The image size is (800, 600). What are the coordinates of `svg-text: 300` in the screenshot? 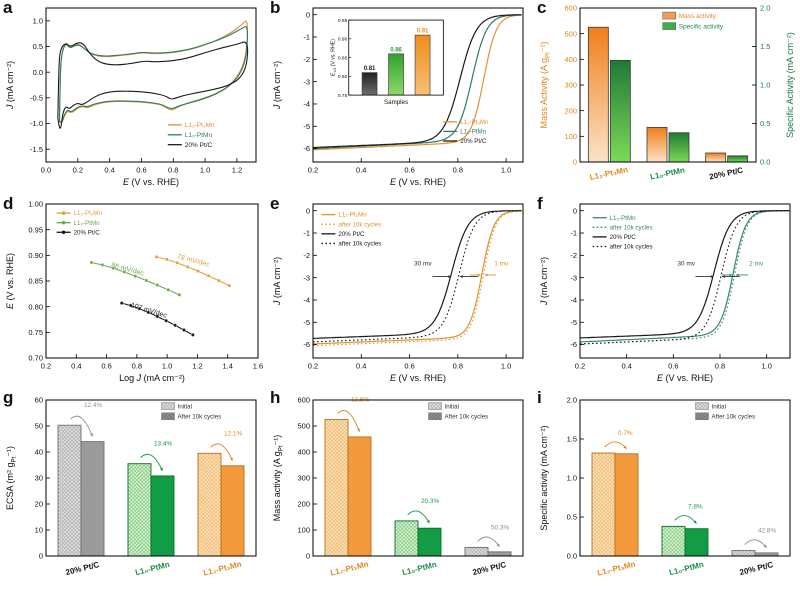 It's located at (570, 85).